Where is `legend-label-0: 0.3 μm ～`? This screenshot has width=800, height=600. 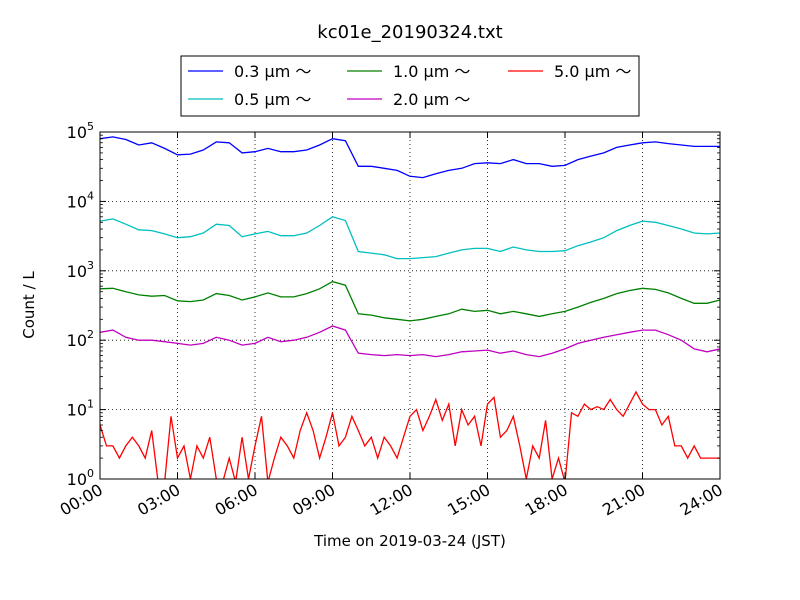 legend-label-0: 0.3 μm ～ is located at coordinates (272, 71).